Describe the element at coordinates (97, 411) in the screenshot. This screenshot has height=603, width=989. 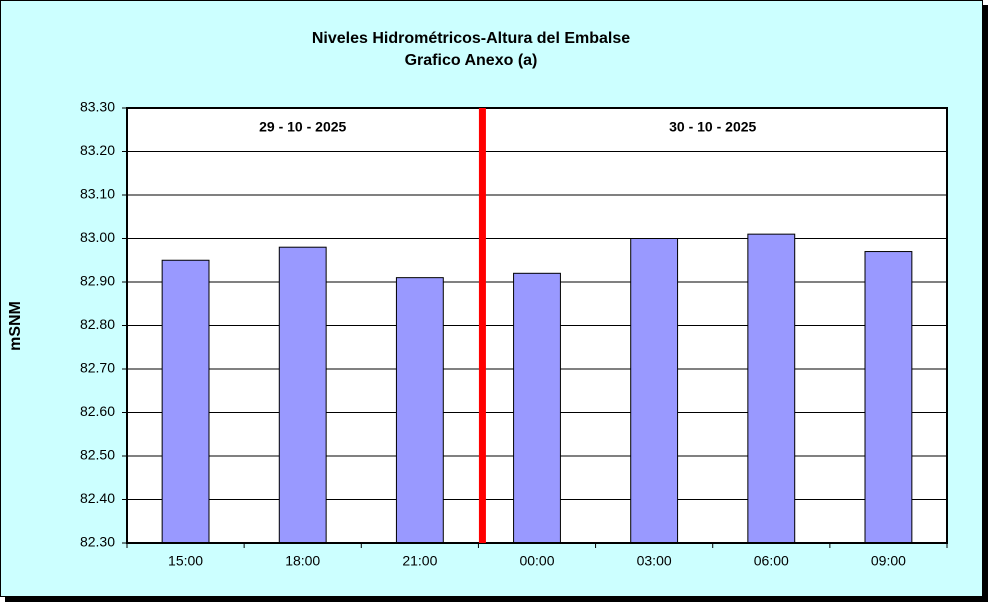
I see `y-tick-label: 82.60` at that location.